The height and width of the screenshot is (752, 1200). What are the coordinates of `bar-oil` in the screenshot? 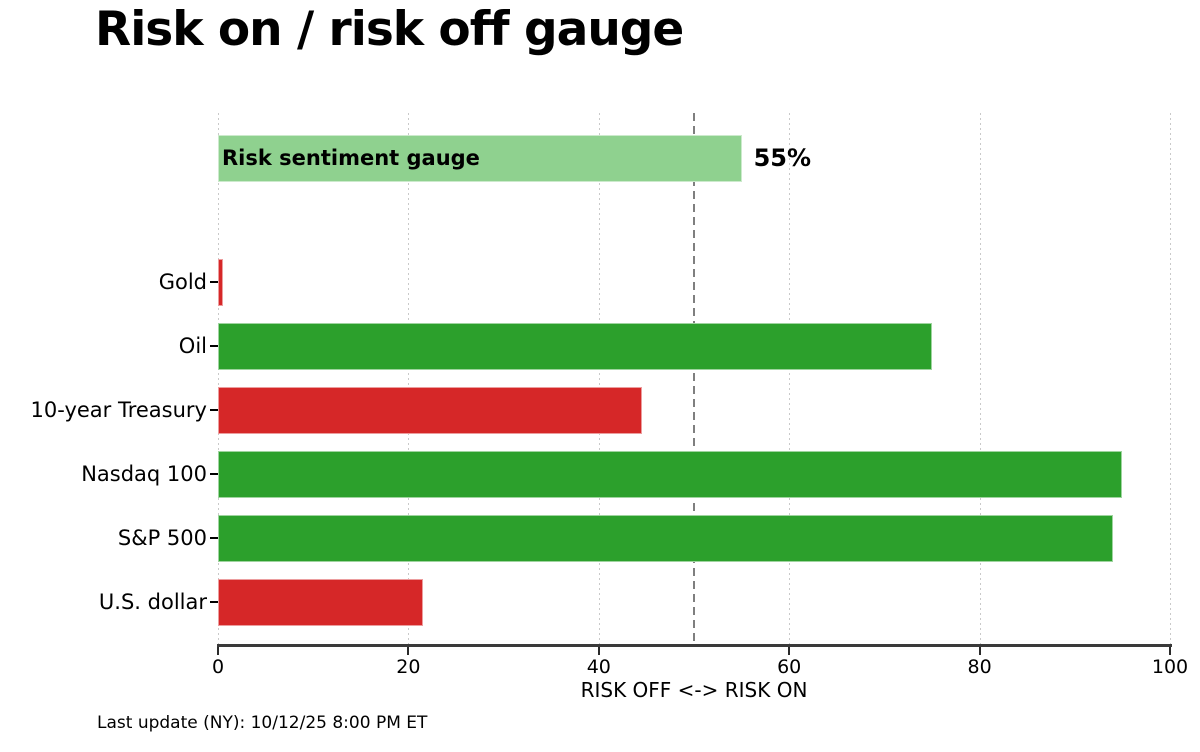 It's located at (575, 346).